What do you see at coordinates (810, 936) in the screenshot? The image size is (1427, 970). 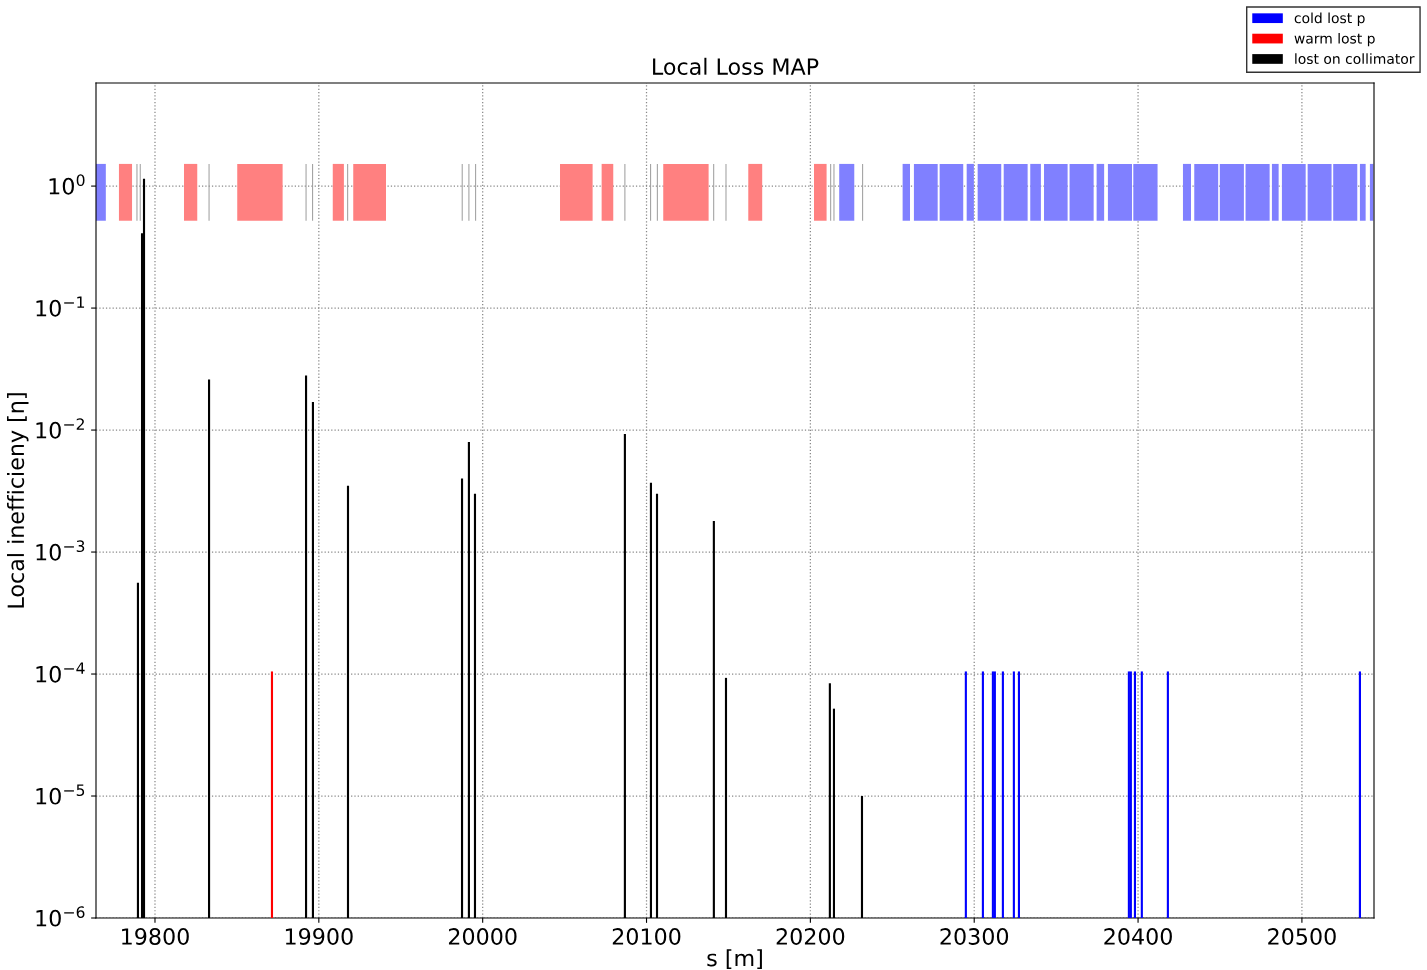 I see `x-tick-label: 20200` at bounding box center [810, 936].